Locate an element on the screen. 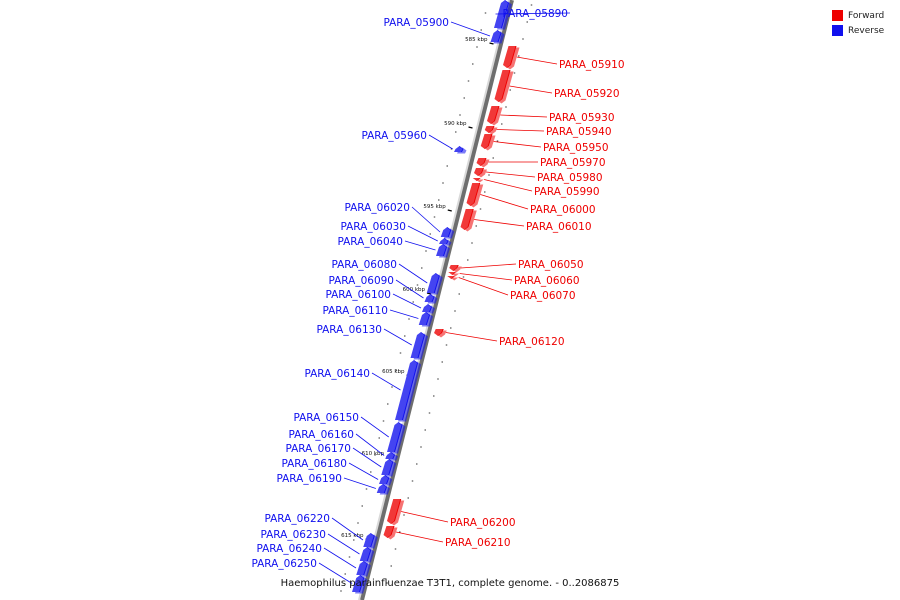  gene-label-para_06110: PARA_06110 is located at coordinates (370, 312).